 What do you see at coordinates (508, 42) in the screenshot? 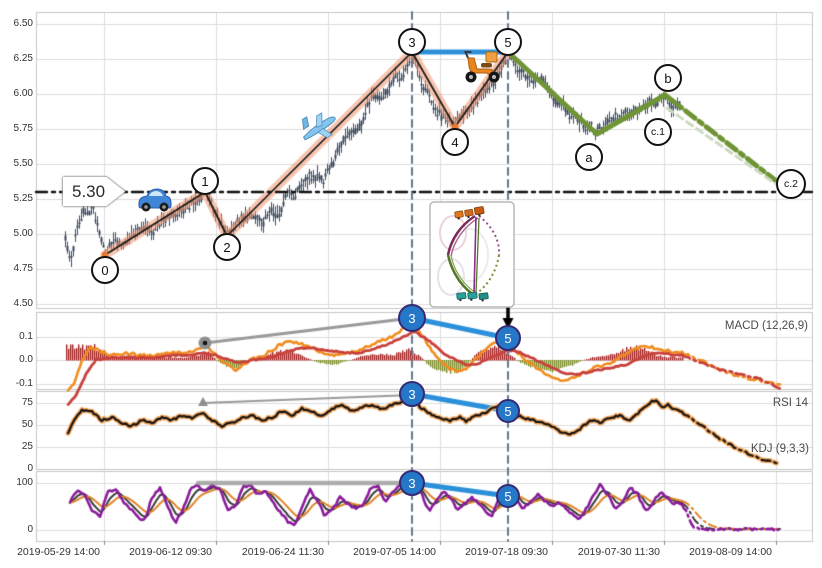
I see `wave-marker-5: 5` at bounding box center [508, 42].